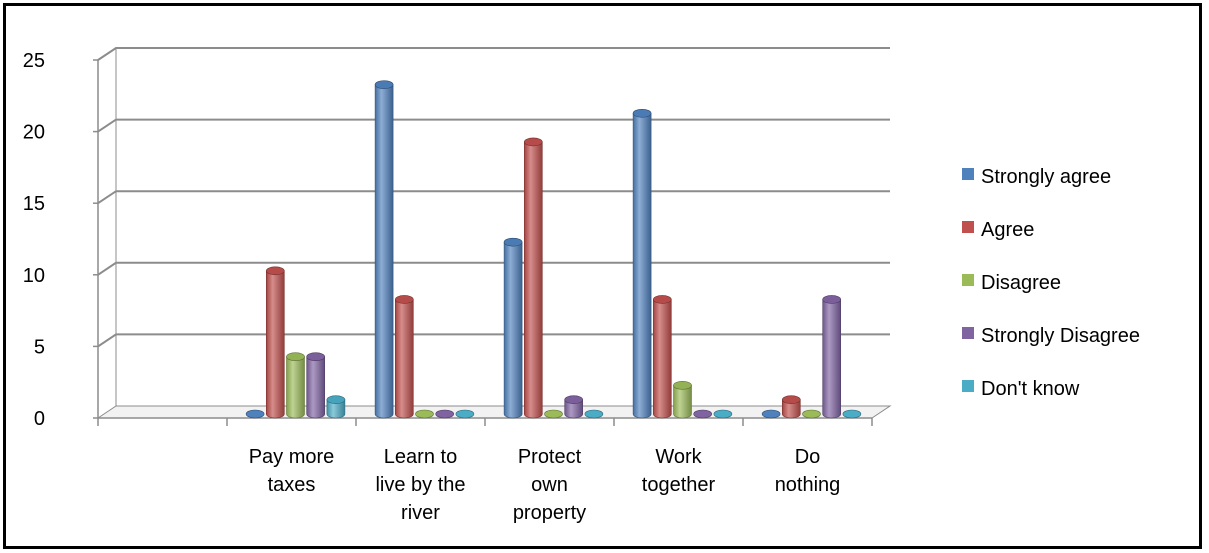 This screenshot has height=553, width=1209. Describe the element at coordinates (549, 513) in the screenshot. I see `x-tick-label: property` at that location.